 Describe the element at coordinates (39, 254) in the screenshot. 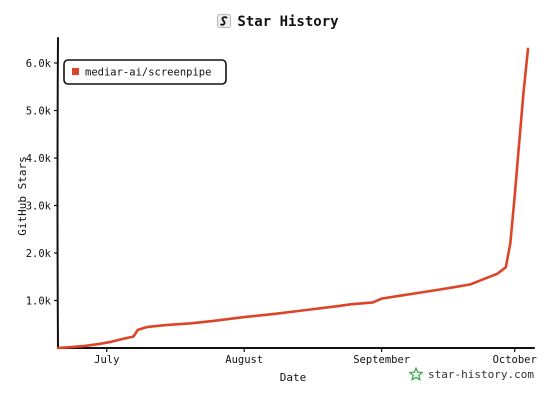

I see `y-tick-label: 2.0k` at that location.